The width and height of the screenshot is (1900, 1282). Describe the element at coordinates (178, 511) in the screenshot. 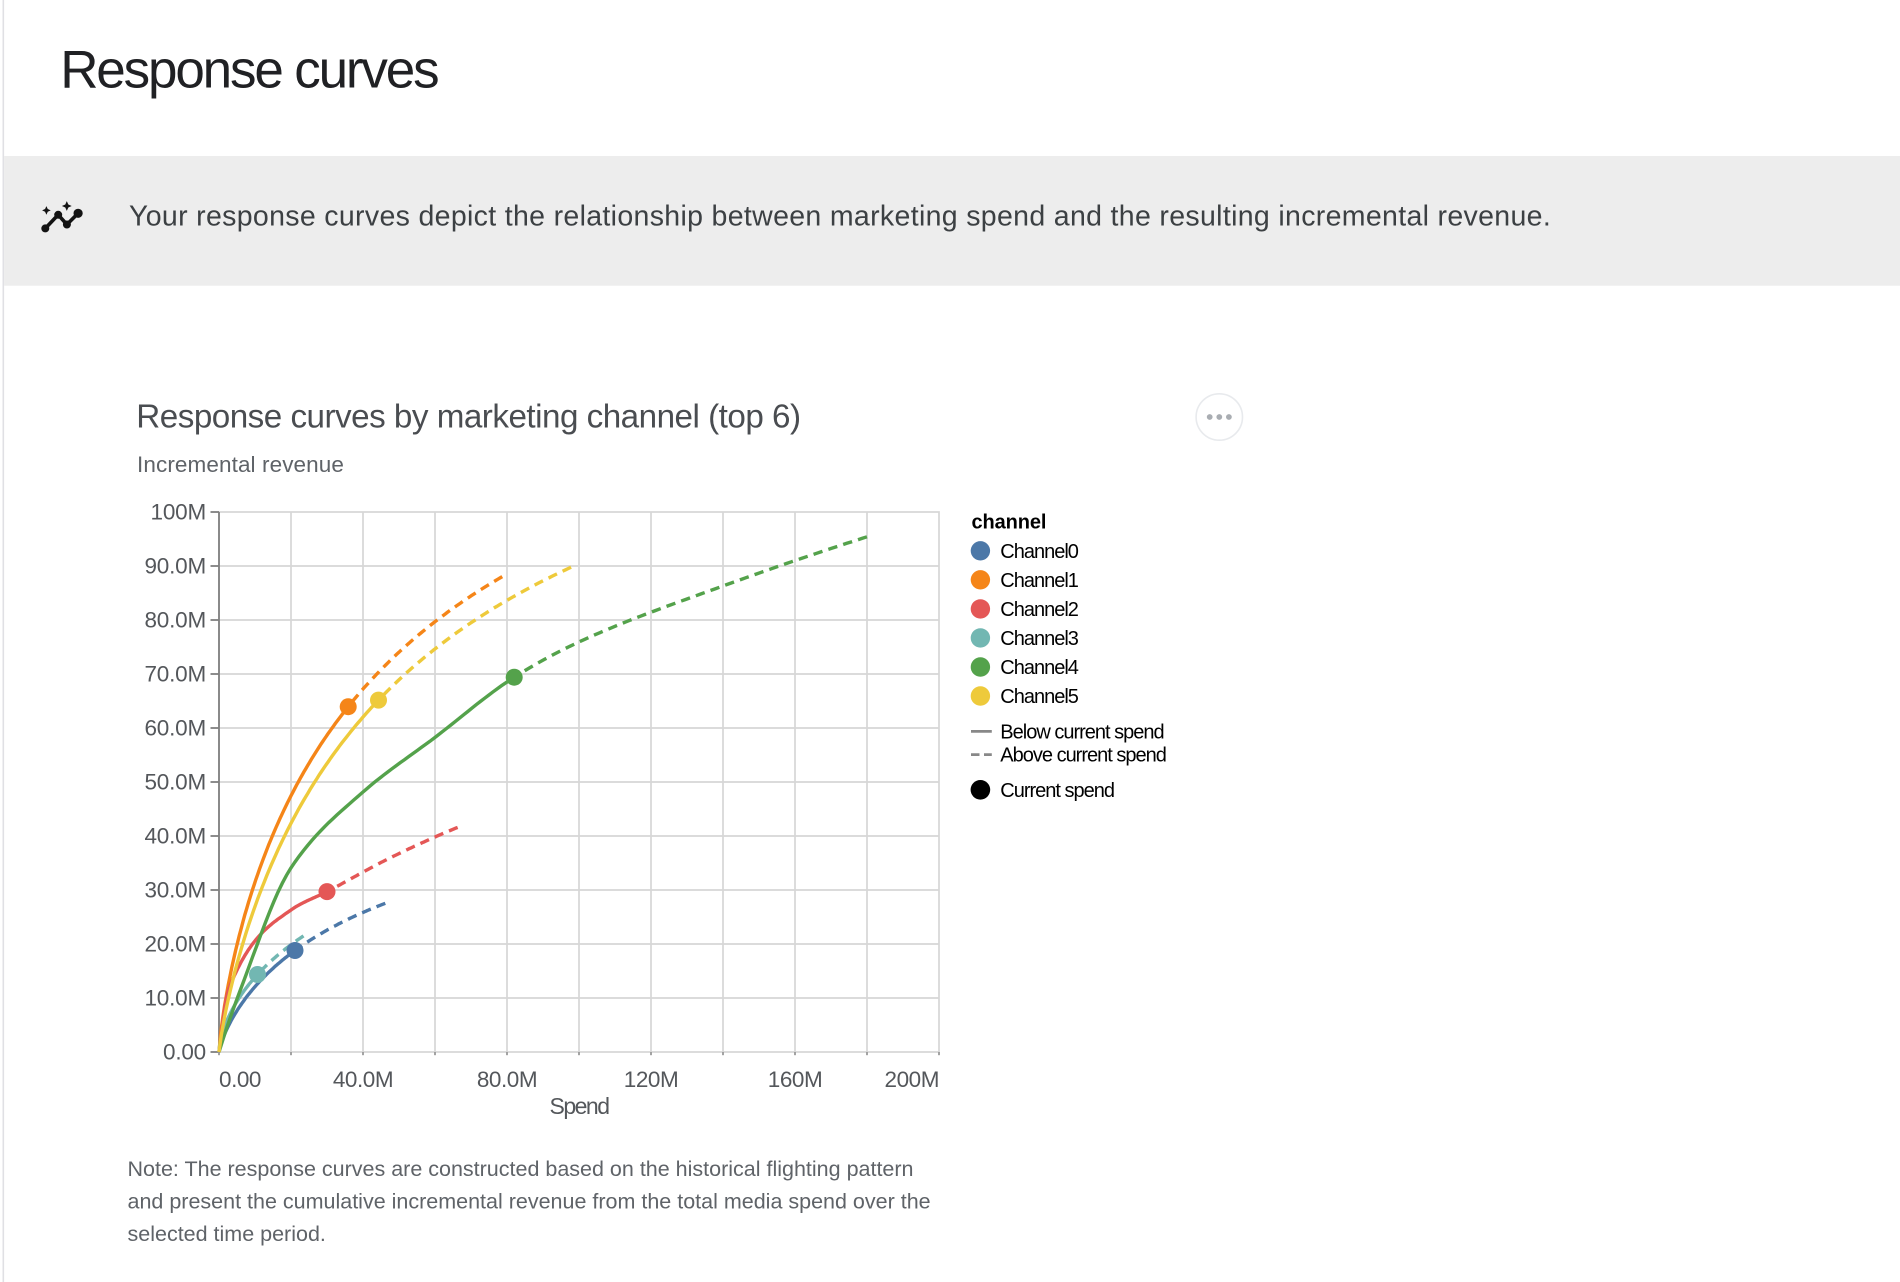

I see `svg-text: 100M` at that location.